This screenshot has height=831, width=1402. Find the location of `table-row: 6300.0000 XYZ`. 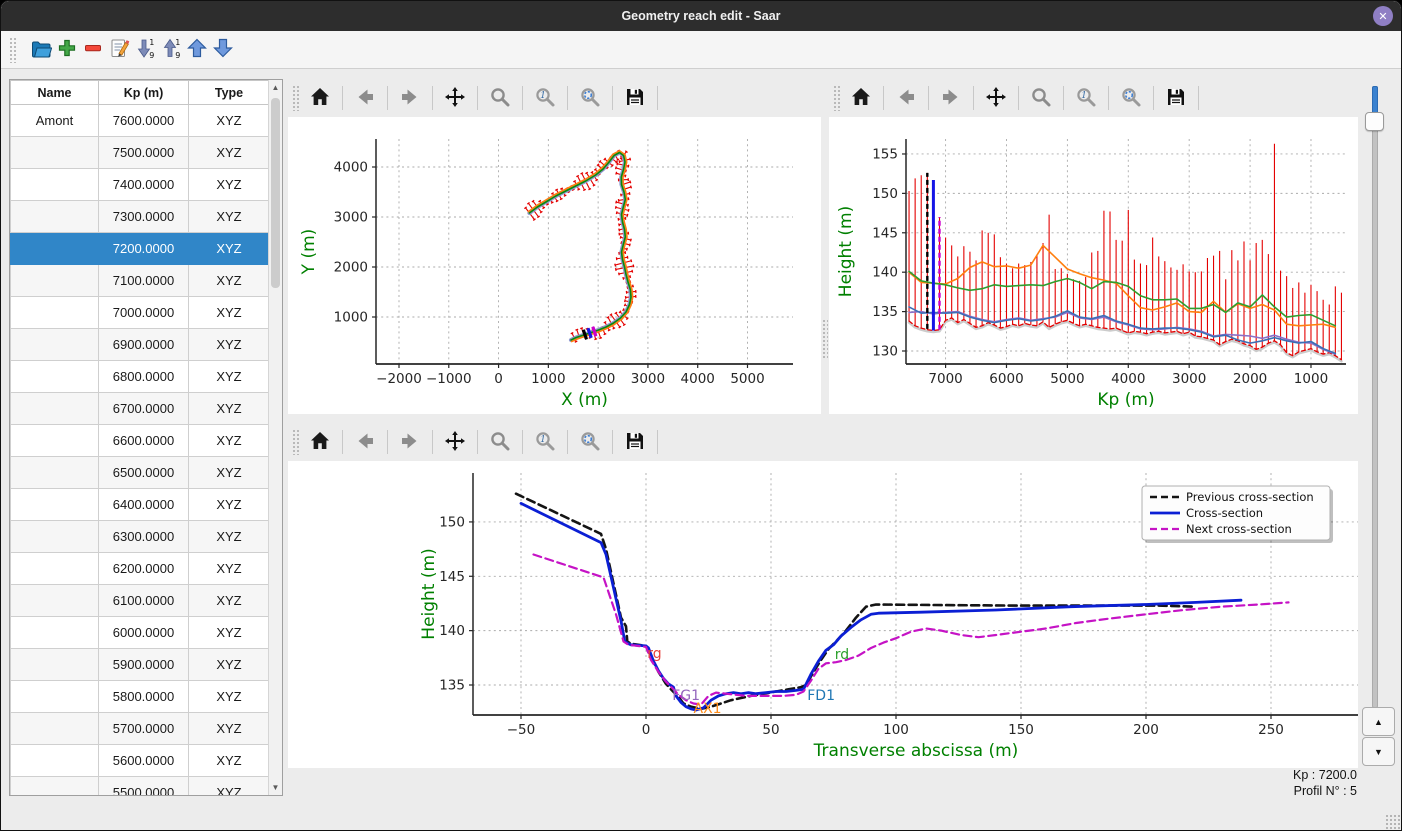

table-row: 6300.0000 XYZ is located at coordinates (140, 536).